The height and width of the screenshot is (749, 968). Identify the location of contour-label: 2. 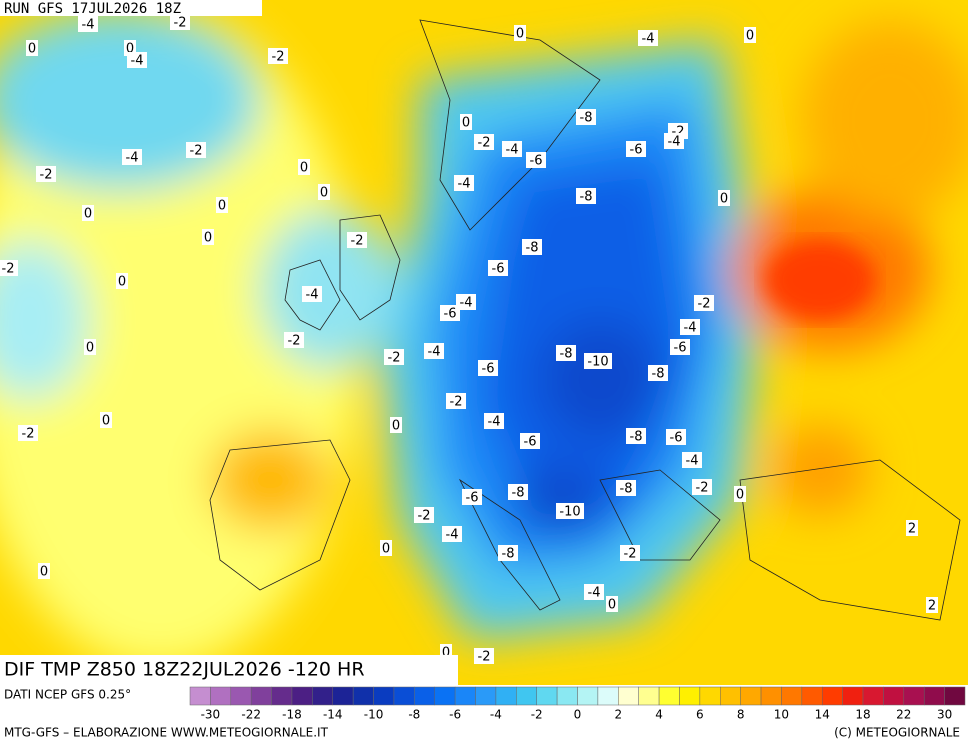
(912, 529).